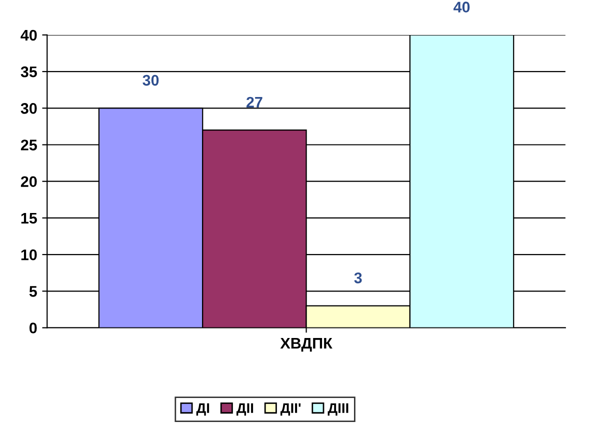 The image size is (589, 437). What do you see at coordinates (28, 108) in the screenshot?
I see `y-tick-label: 30` at bounding box center [28, 108].